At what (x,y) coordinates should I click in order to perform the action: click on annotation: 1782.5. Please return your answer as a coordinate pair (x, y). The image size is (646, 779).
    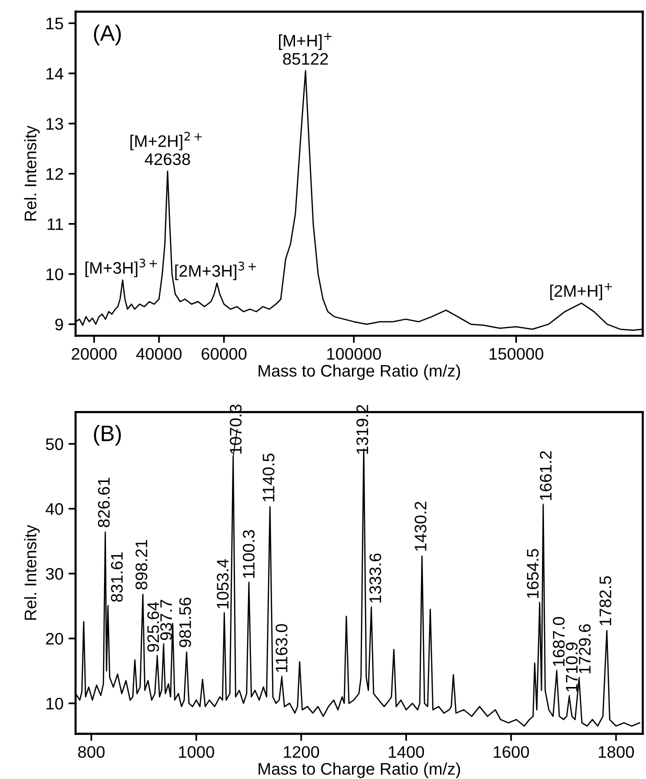
    Looking at the image, I should click on (606, 601).